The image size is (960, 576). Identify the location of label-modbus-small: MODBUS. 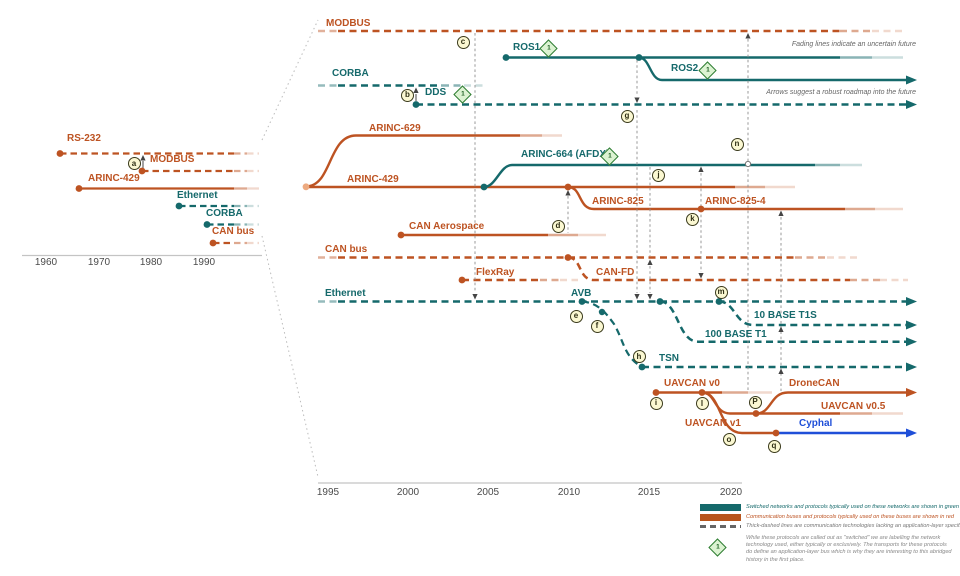
(172, 159).